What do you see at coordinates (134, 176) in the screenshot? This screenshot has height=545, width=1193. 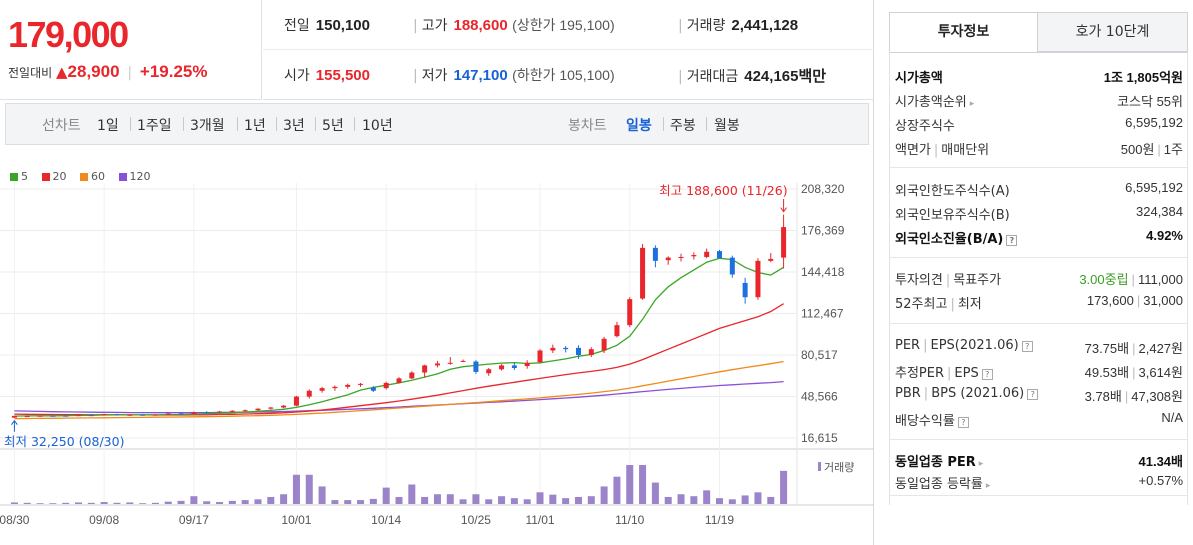 I see `legend-ma120: 120` at bounding box center [134, 176].